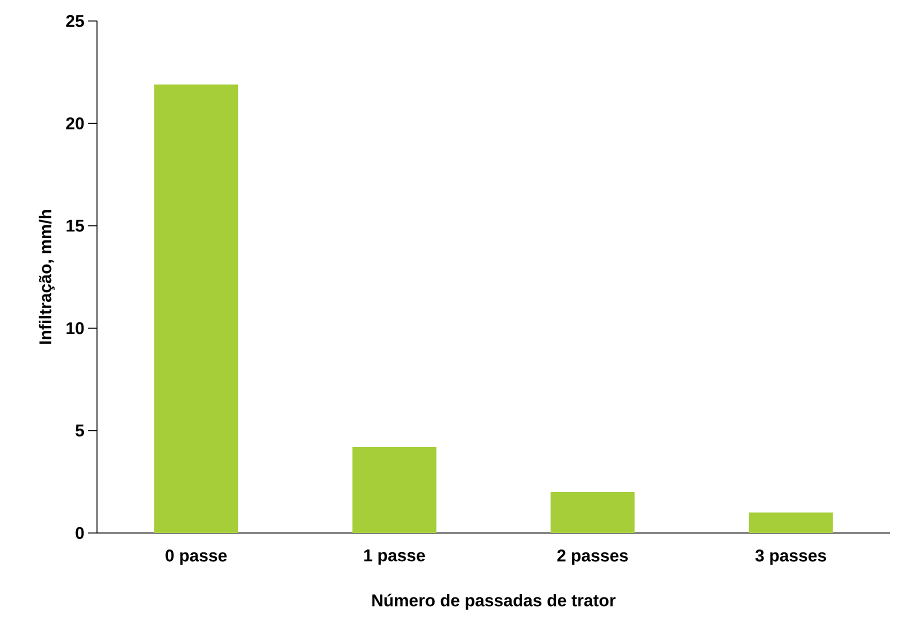  What do you see at coordinates (592, 557) in the screenshot?
I see `x-tick-label: 2 passes` at bounding box center [592, 557].